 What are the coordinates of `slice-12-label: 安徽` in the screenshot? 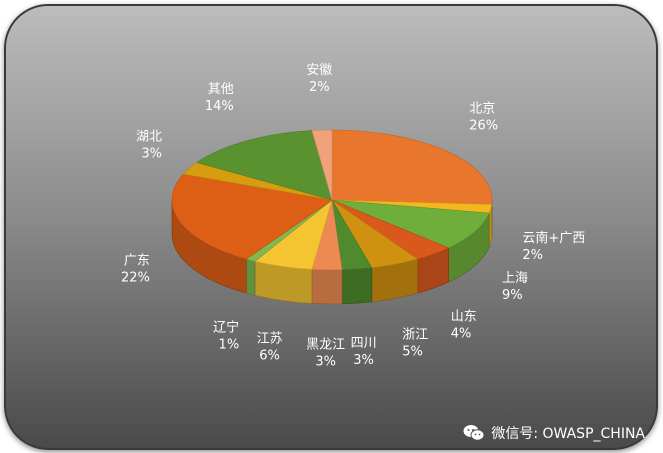 It's located at (319, 70).